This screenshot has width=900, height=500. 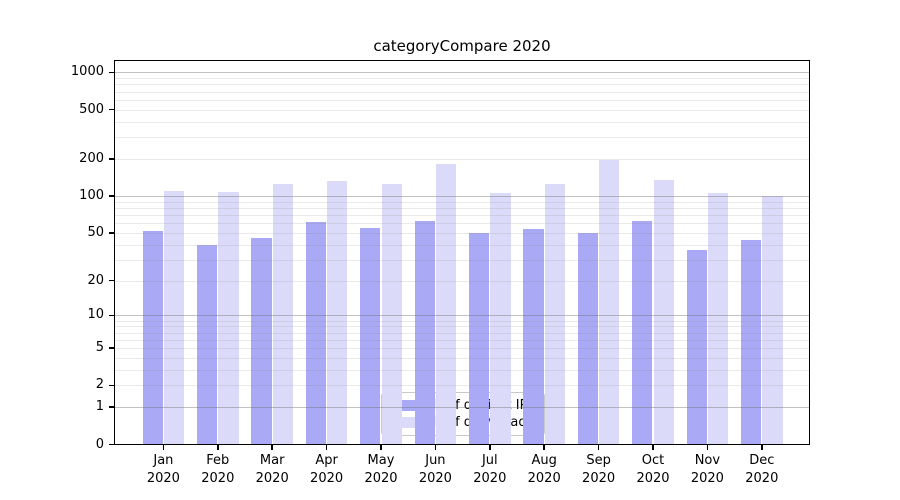 I want to click on bar-downloads-dec, so click(x=772, y=320).